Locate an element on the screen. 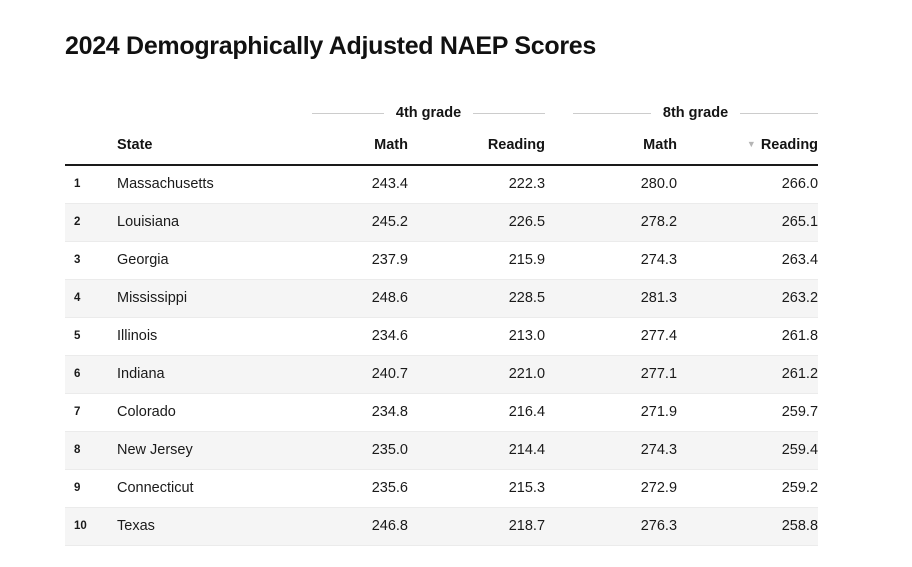 The width and height of the screenshot is (912, 567). state-cell: Indiana is located at coordinates (214, 374).